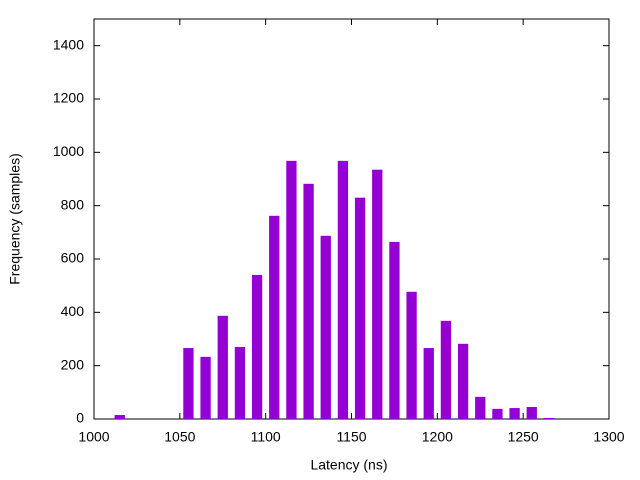 The height and width of the screenshot is (480, 640). Describe the element at coordinates (73, 364) in the screenshot. I see `y-tick-label: 200` at that location.